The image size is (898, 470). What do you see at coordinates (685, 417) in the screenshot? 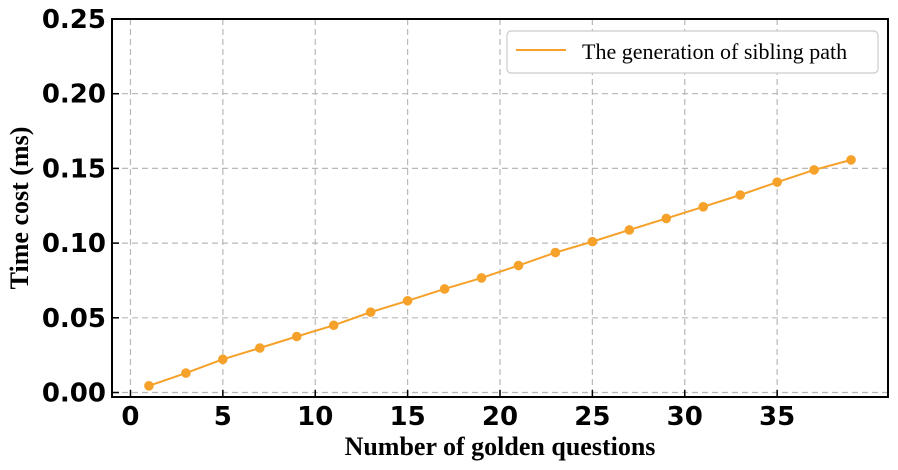
I see `x-tick-label: 30` at bounding box center [685, 417].